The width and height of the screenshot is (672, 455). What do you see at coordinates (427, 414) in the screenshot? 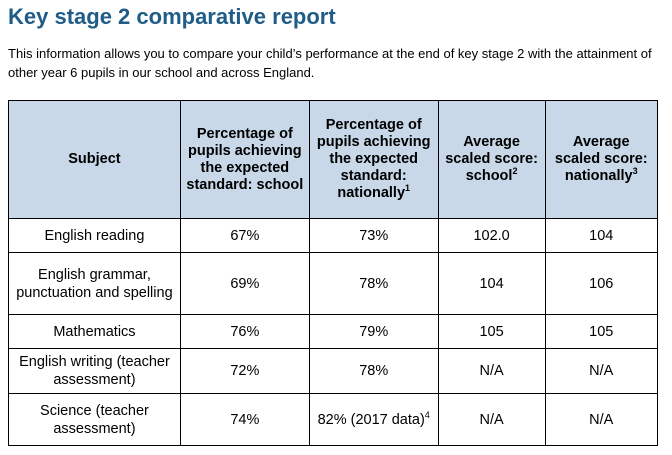
I see `footnote-marker: 4` at bounding box center [427, 414].